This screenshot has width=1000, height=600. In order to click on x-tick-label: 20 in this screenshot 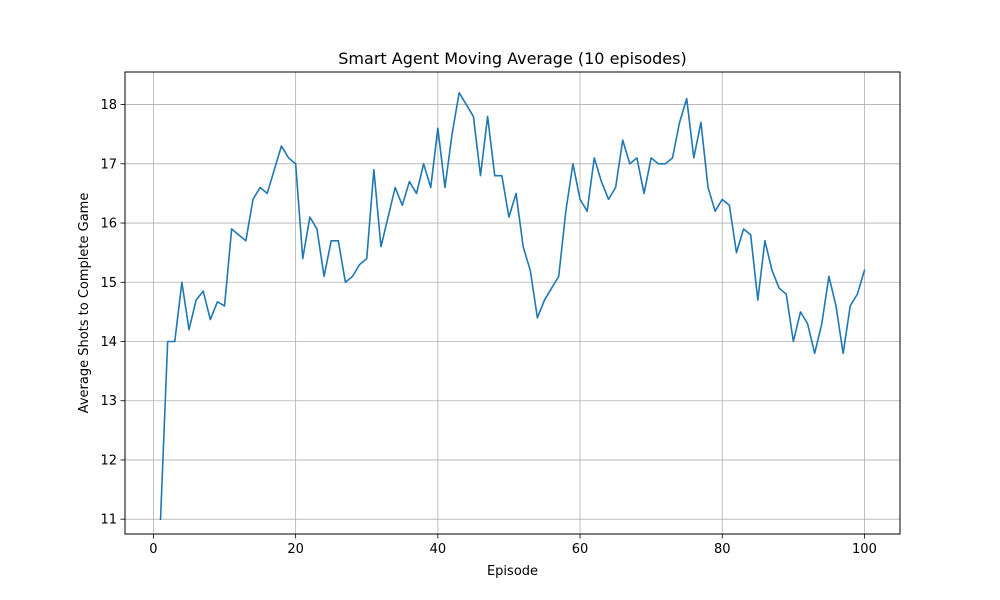, I will do `click(295, 549)`.